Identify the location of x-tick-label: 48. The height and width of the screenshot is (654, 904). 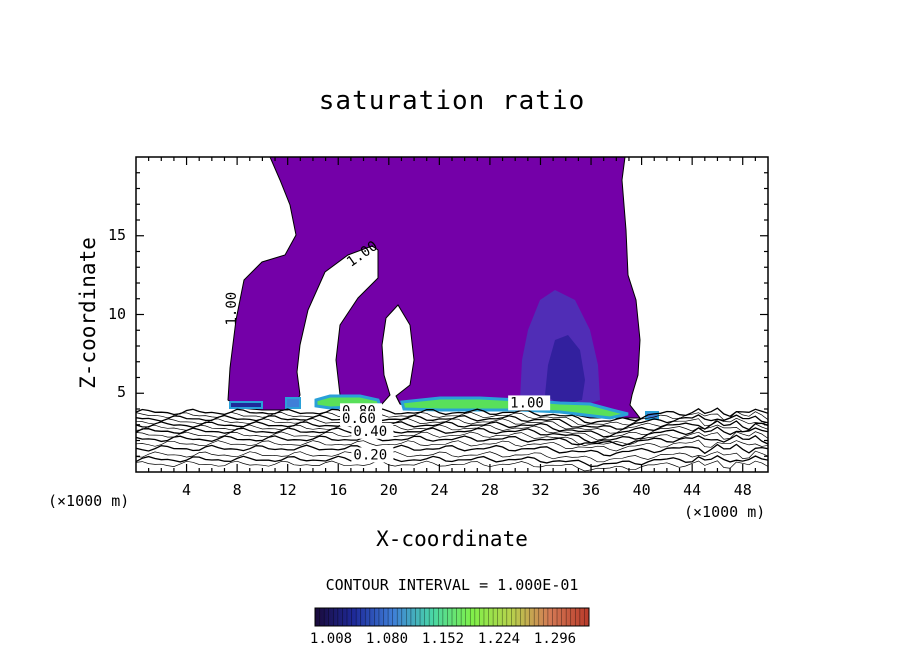
(742, 490).